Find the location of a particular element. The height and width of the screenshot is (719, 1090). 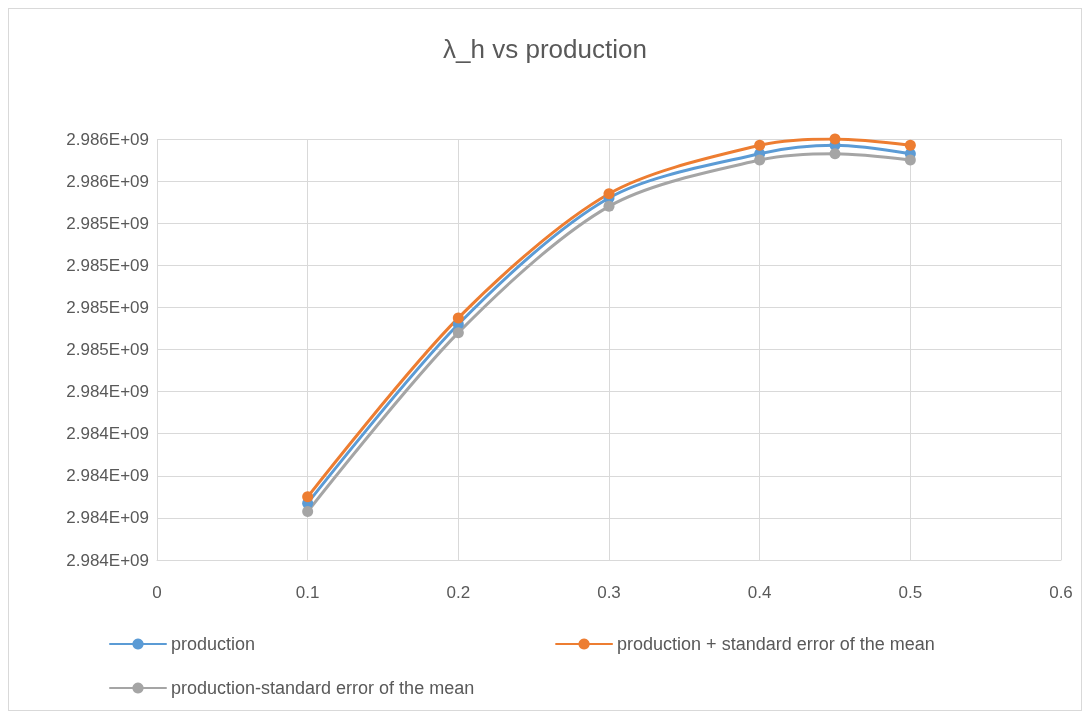

x-tick-label: 0 is located at coordinates (157, 592).